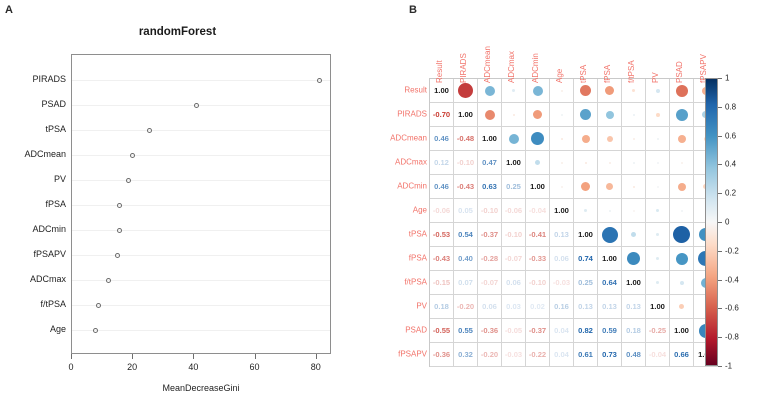  Describe the element at coordinates (57, 329) in the screenshot. I see `y-axis-tick-label: Age` at that location.